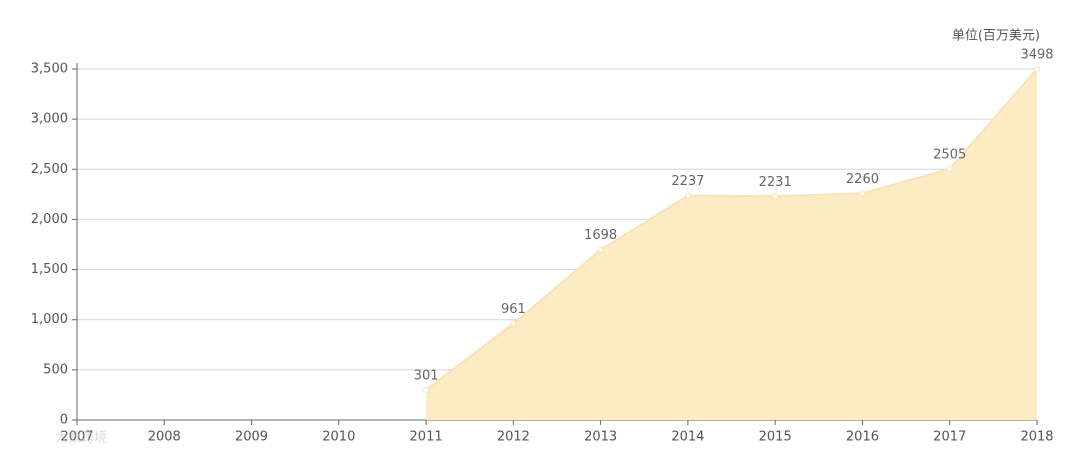 This screenshot has width=1080, height=456. Describe the element at coordinates (687, 181) in the screenshot. I see `data-label: 2237` at that location.